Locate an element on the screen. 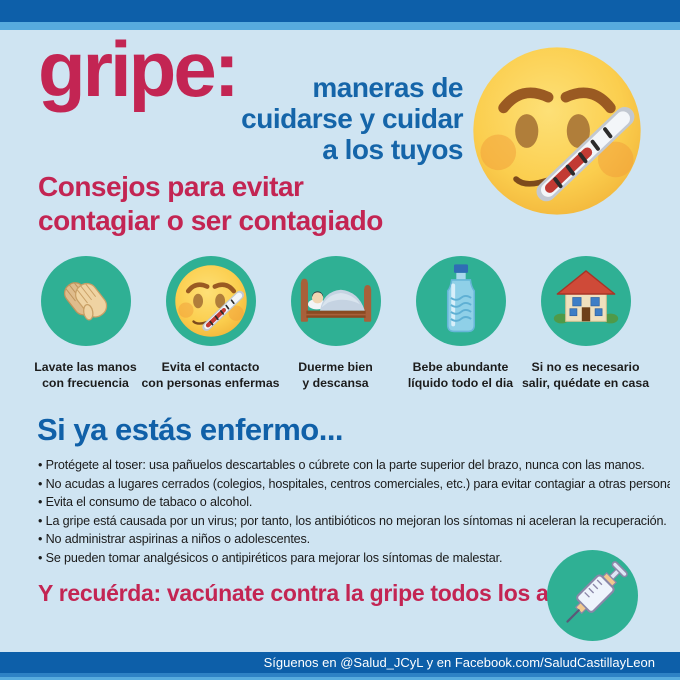  tip-drink-liquid: Bebe abundante líquido todo el dia is located at coordinates (460, 323).